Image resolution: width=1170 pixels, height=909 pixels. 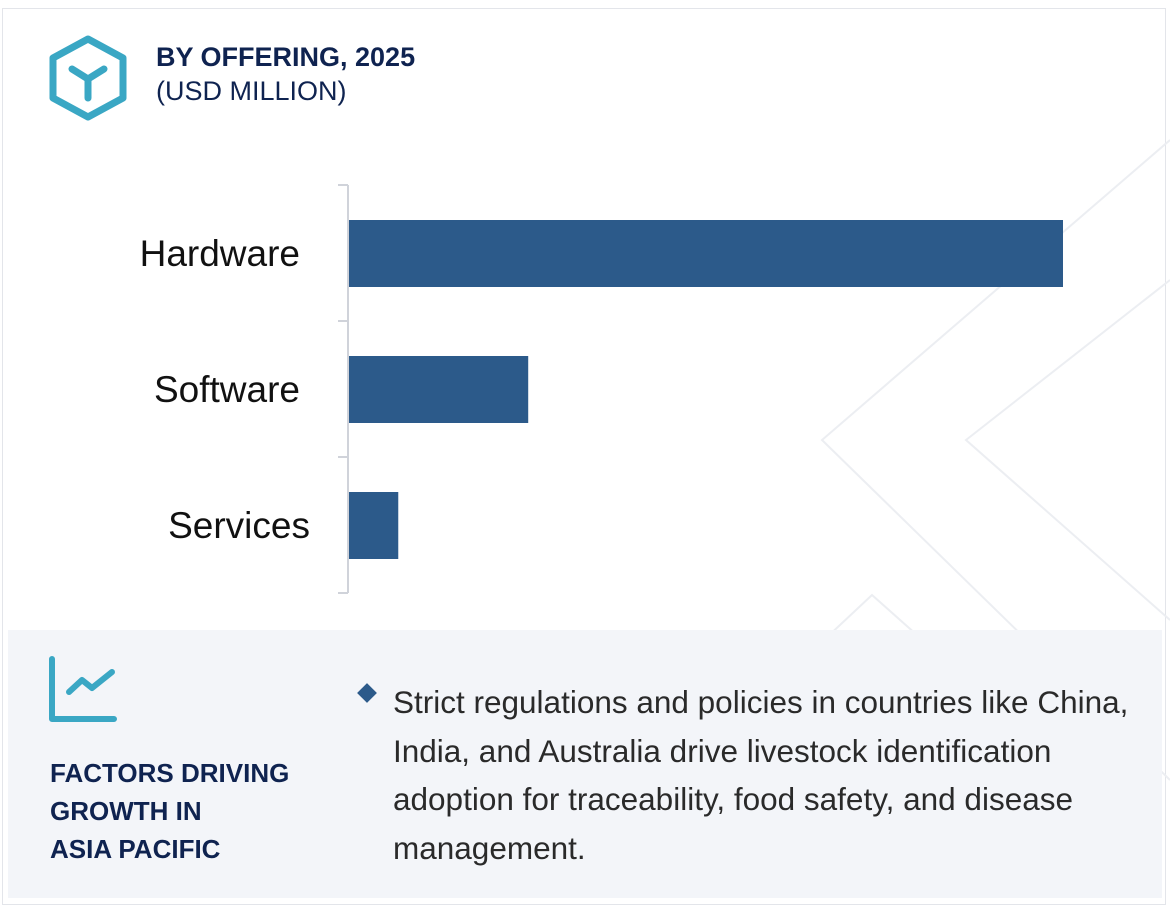 What do you see at coordinates (83, 689) in the screenshot?
I see `trend-line-chart-icon` at bounding box center [83, 689].